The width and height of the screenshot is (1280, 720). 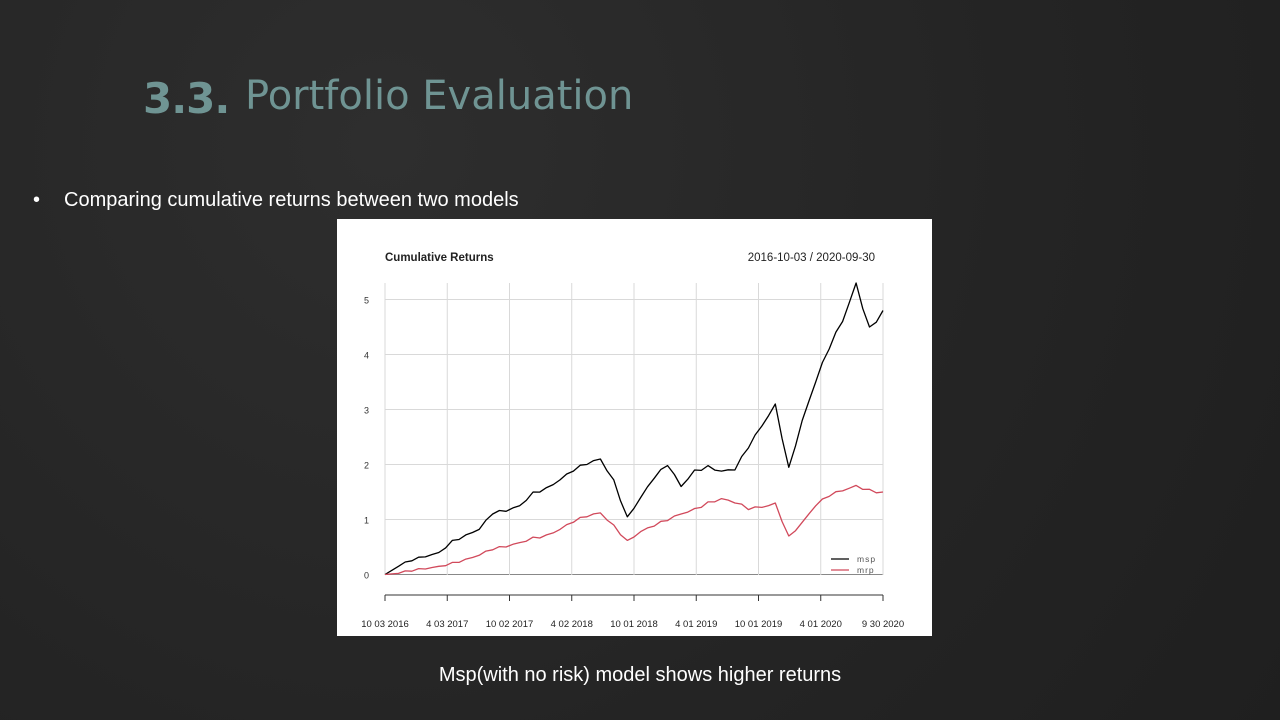 What do you see at coordinates (634, 624) in the screenshot?
I see `x-tick-label: 10 01 2018` at bounding box center [634, 624].